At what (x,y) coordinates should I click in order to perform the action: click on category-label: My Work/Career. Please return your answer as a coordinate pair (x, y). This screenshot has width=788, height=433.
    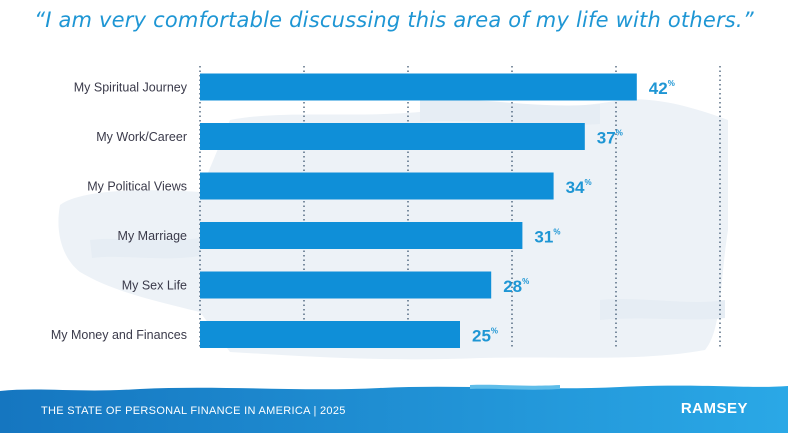
    Looking at the image, I should click on (141, 137).